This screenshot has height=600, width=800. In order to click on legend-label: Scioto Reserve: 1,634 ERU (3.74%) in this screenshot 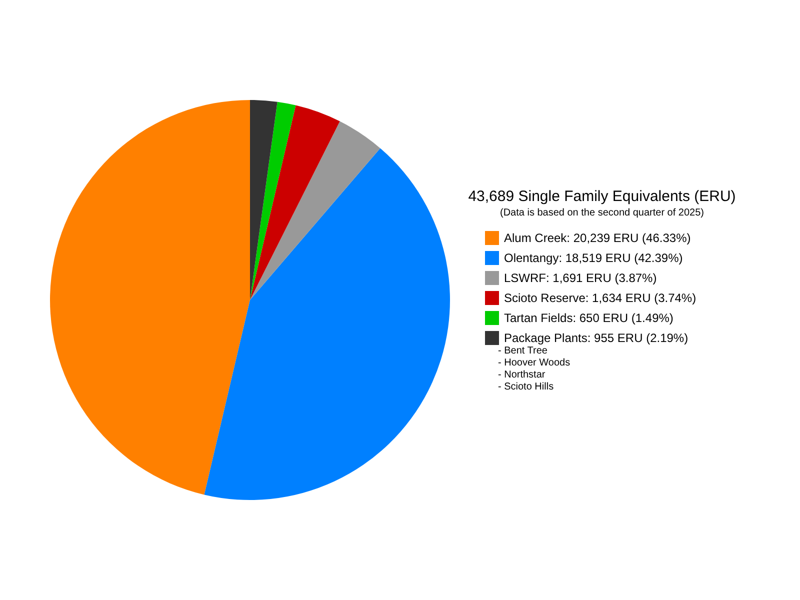, I will do `click(600, 298)`.